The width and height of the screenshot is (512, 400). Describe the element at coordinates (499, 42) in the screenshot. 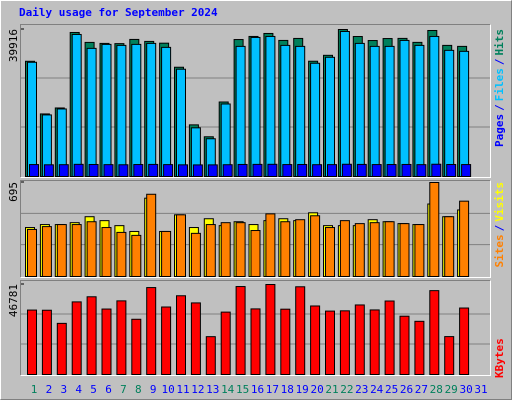

I see `legend-entry: Hits` at that location.